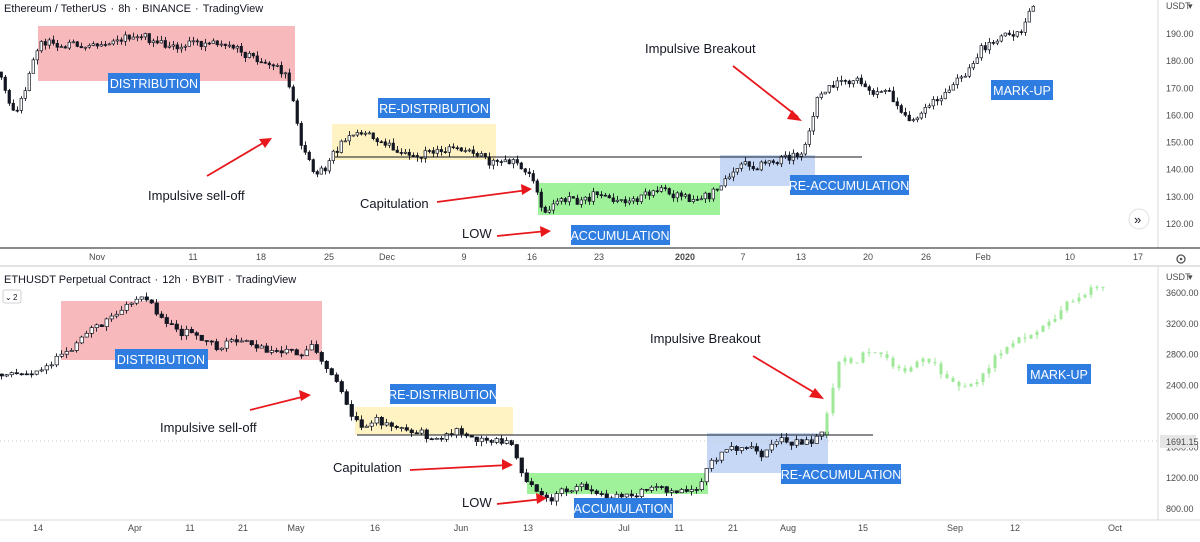  I want to click on price-tick-label: 170.00, so click(1180, 88).